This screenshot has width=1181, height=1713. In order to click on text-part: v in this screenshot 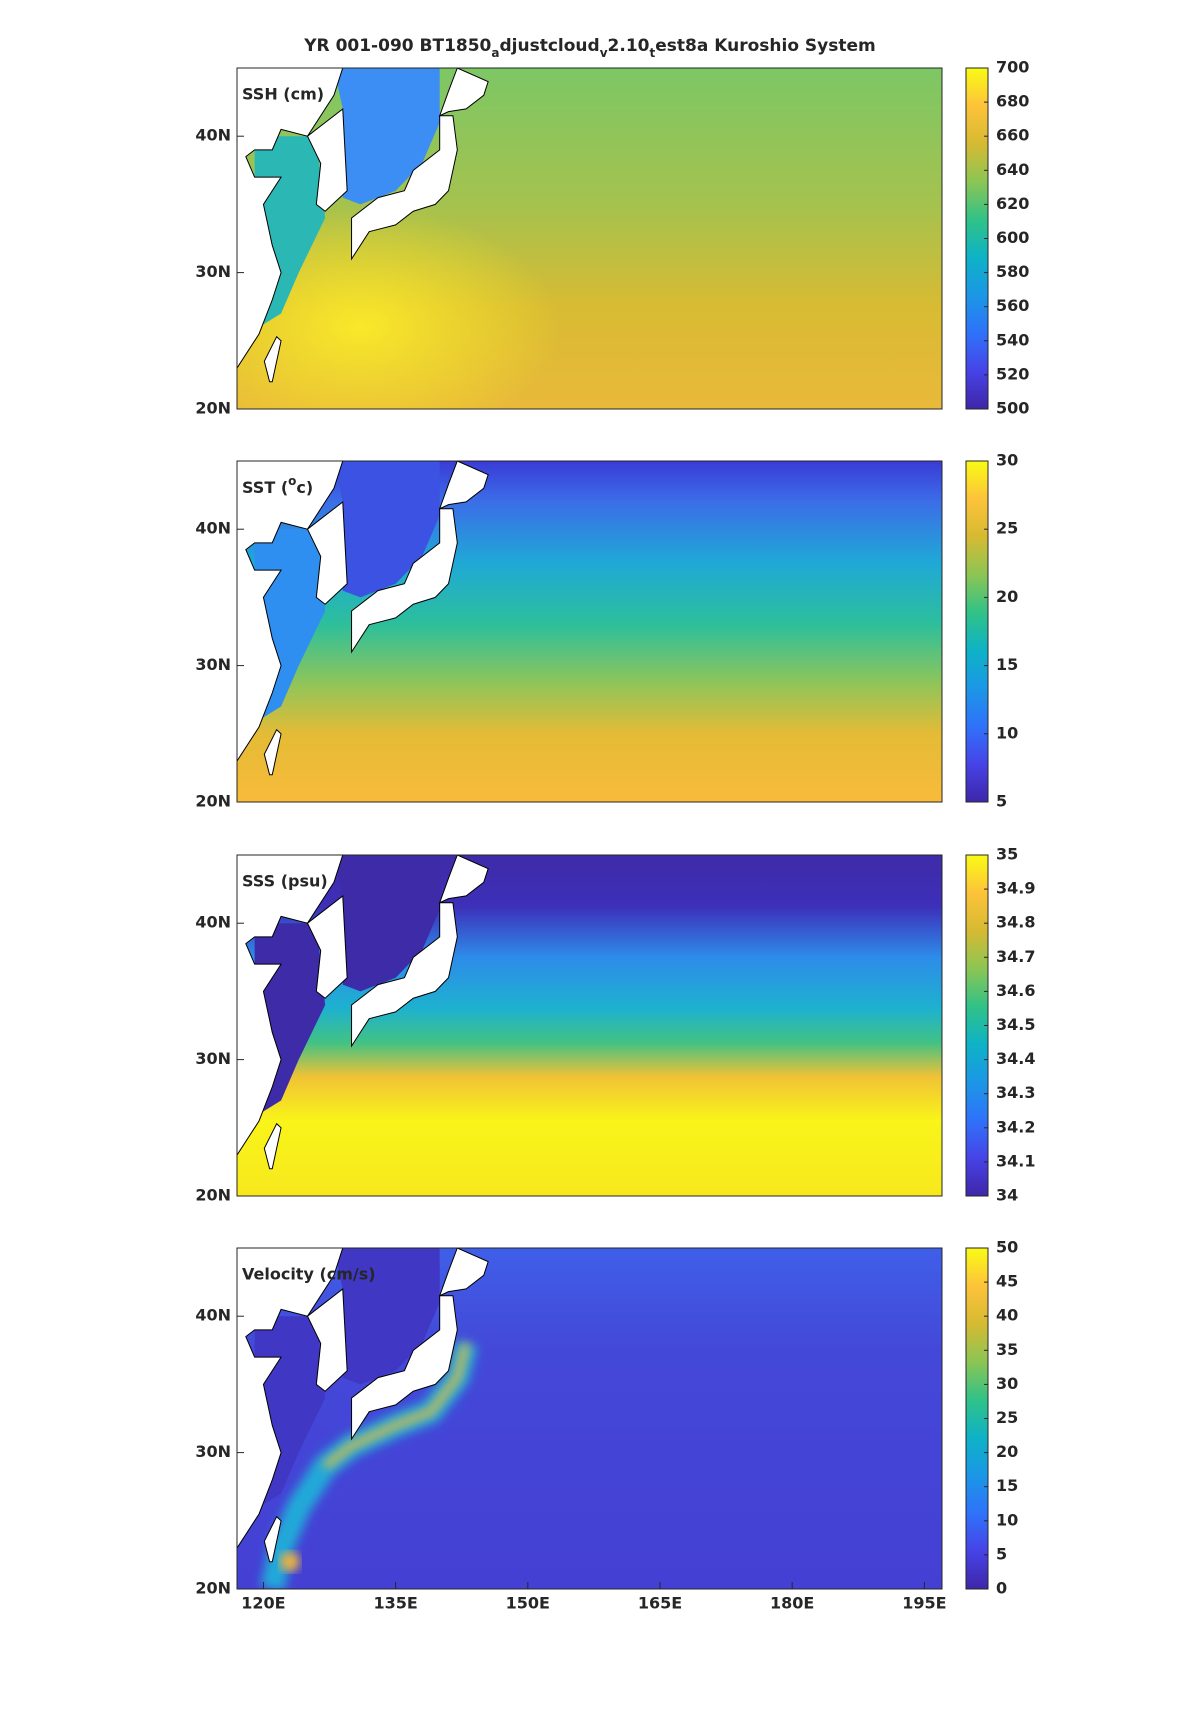, I will do `click(604, 53)`.